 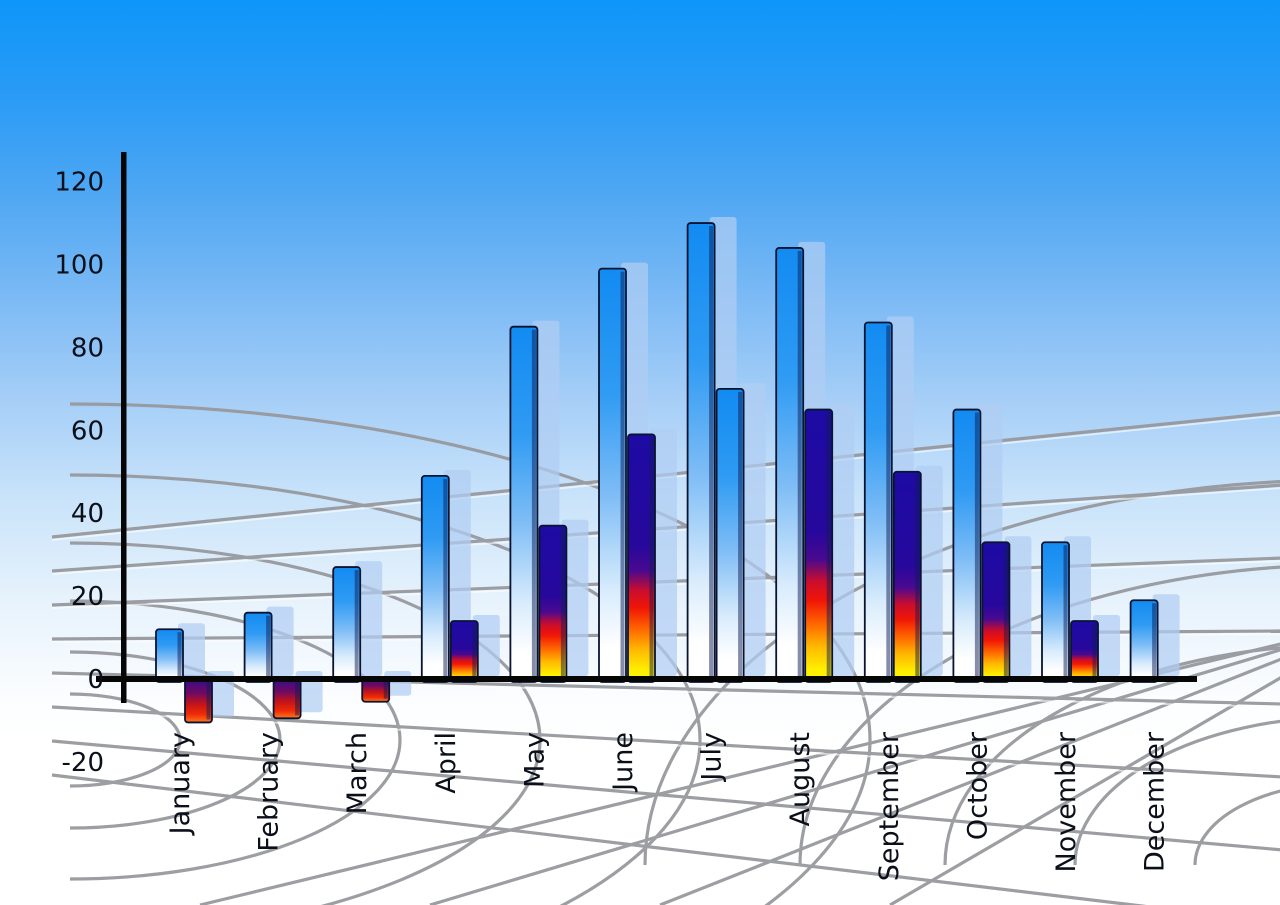 What do you see at coordinates (726, 450) in the screenshot?
I see `month-group-july` at bounding box center [726, 450].